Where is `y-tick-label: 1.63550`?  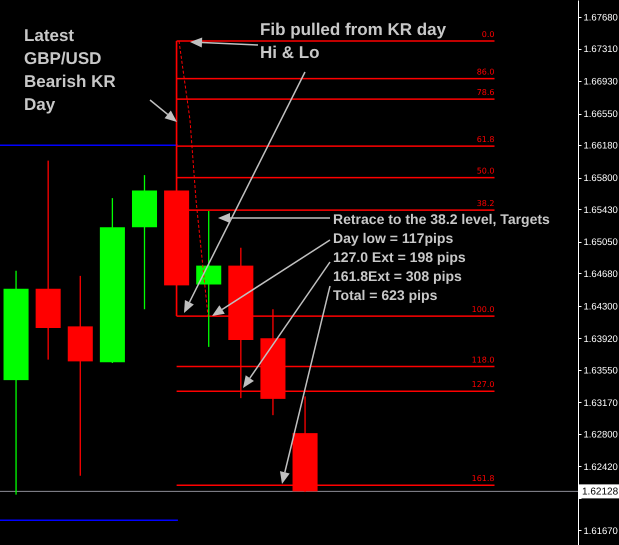 y-tick-label: 1.63550 is located at coordinates (601, 370).